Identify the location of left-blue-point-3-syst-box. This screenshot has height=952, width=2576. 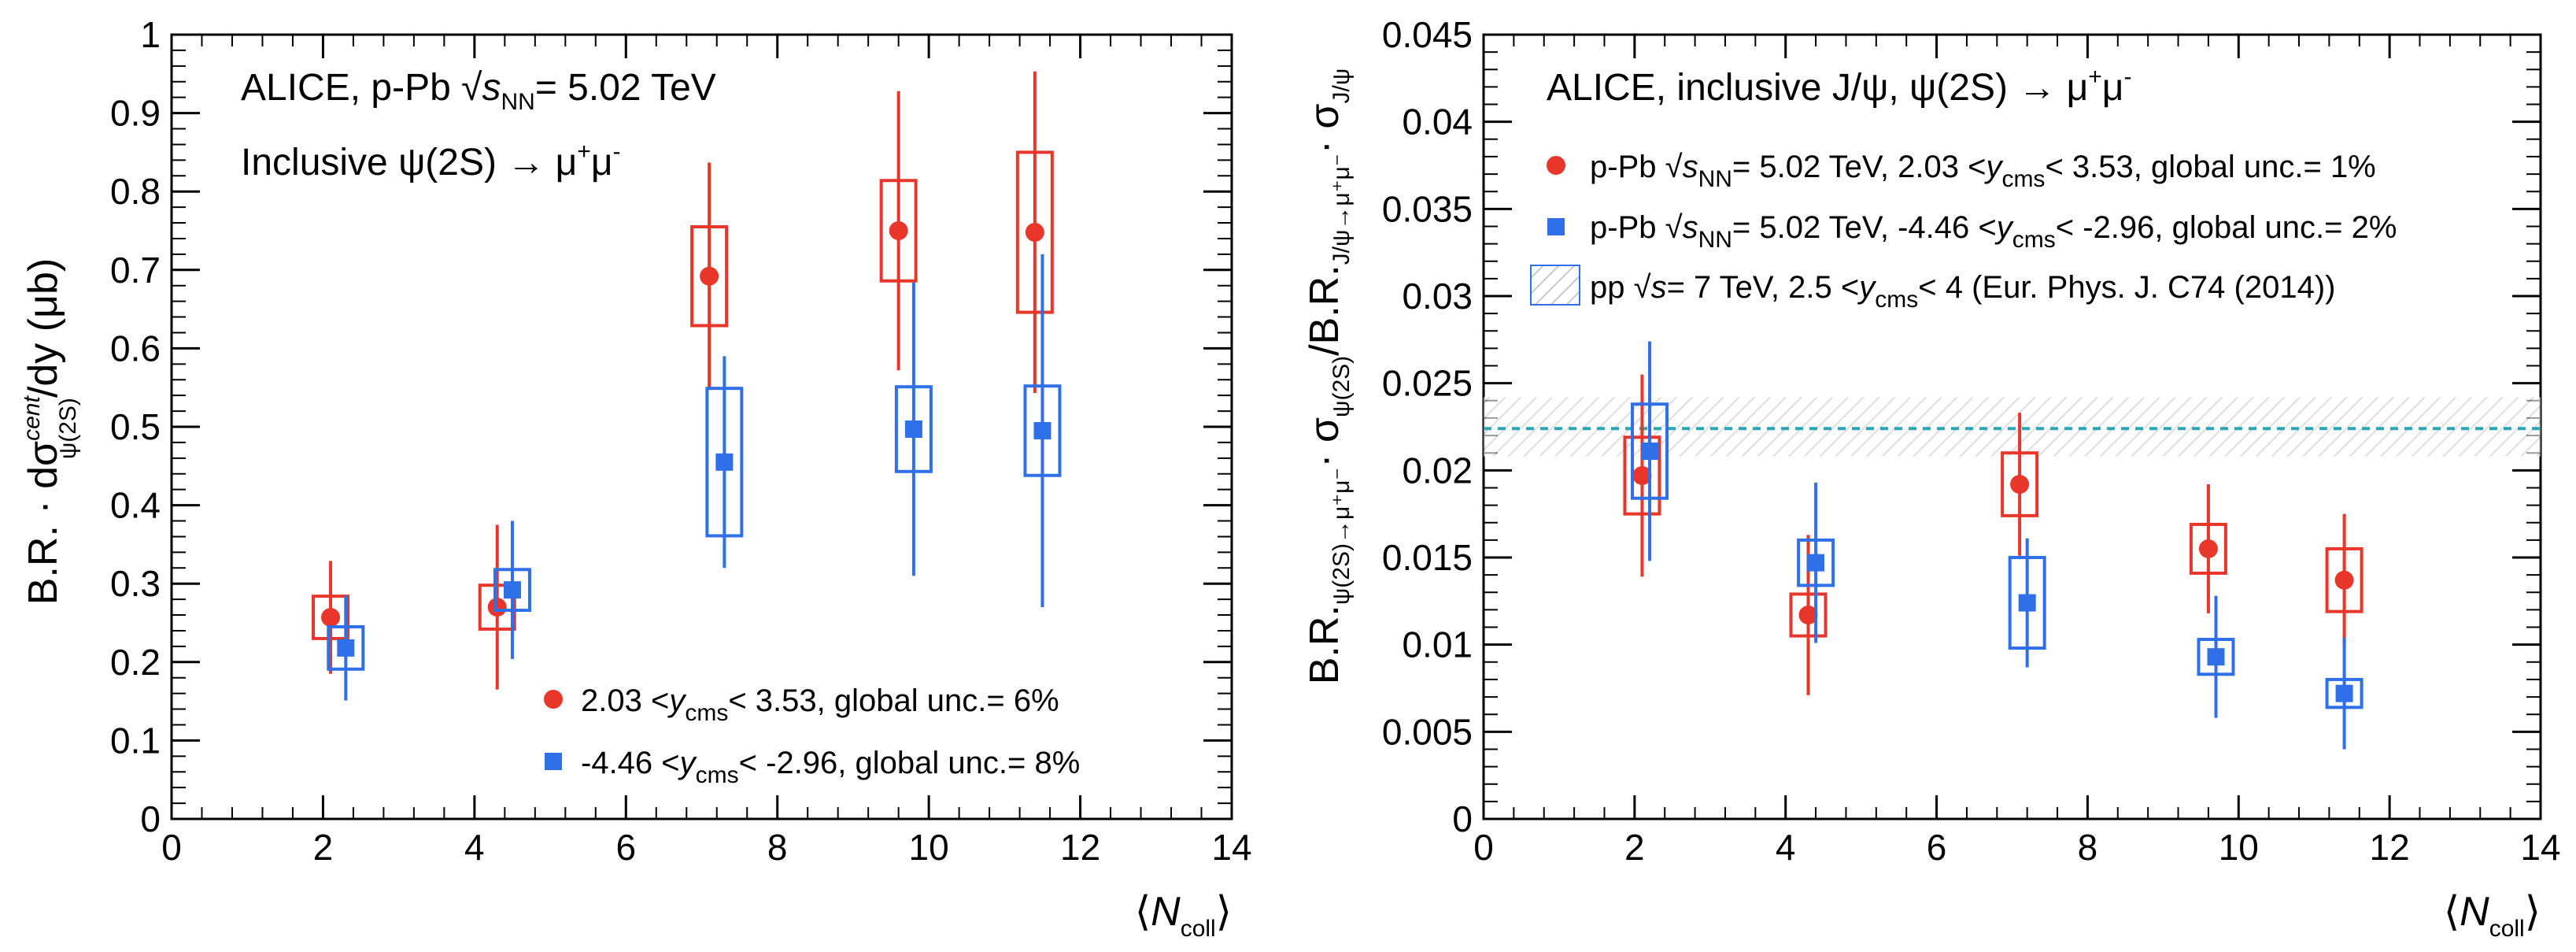
(724, 462).